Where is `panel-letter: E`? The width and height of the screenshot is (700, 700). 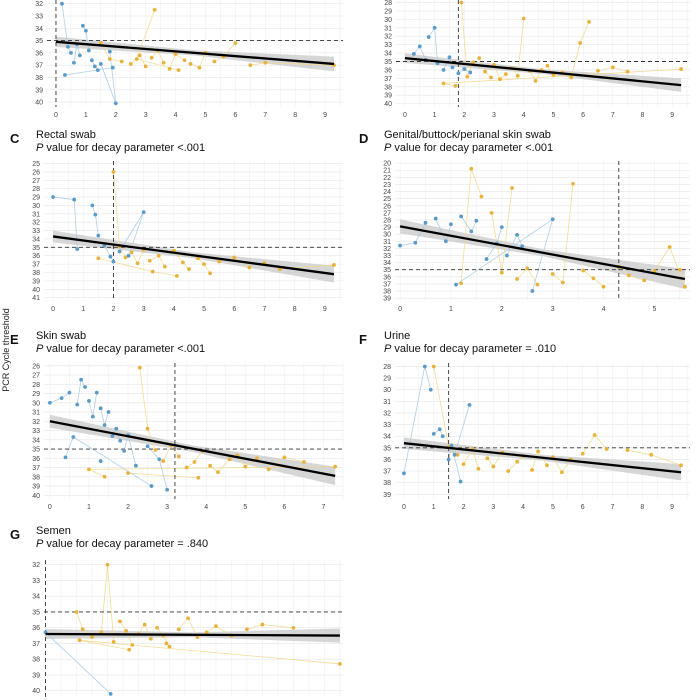 panel-letter: E is located at coordinates (14, 339).